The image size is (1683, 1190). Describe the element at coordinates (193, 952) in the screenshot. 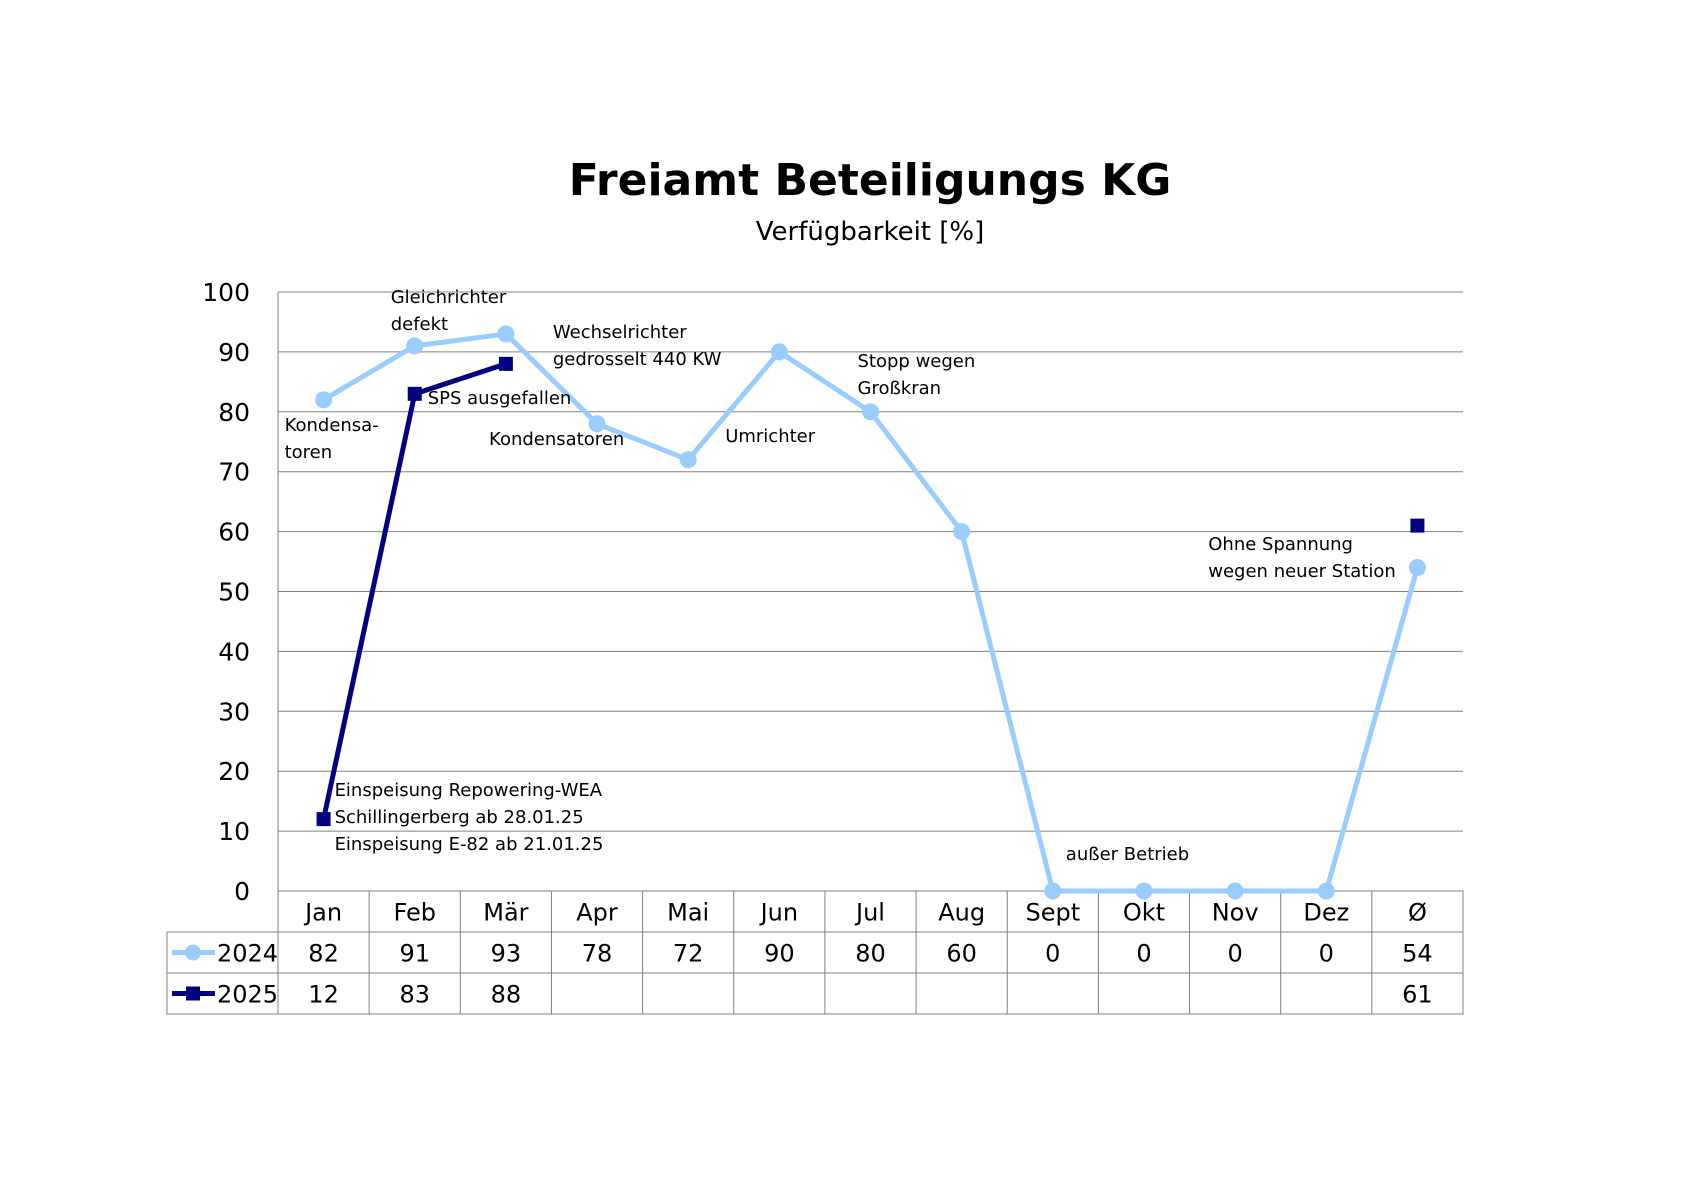

I see `legend-marker-2024` at that location.